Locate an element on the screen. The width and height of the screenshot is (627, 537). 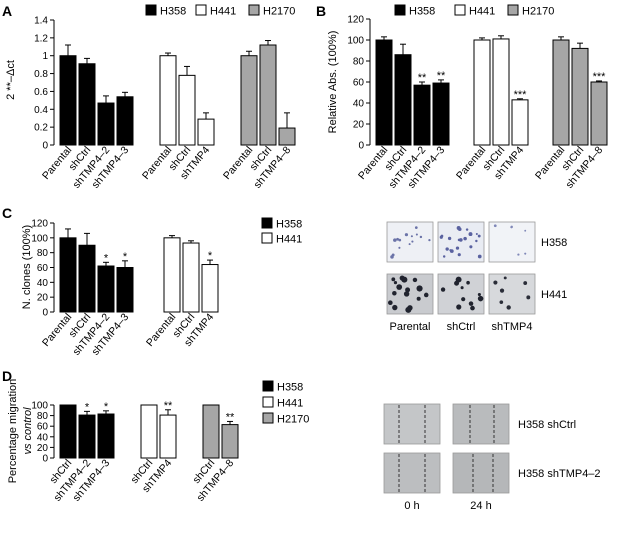
migration-row-label-shctrl: H358 shCtrl is located at coordinates (547, 425).